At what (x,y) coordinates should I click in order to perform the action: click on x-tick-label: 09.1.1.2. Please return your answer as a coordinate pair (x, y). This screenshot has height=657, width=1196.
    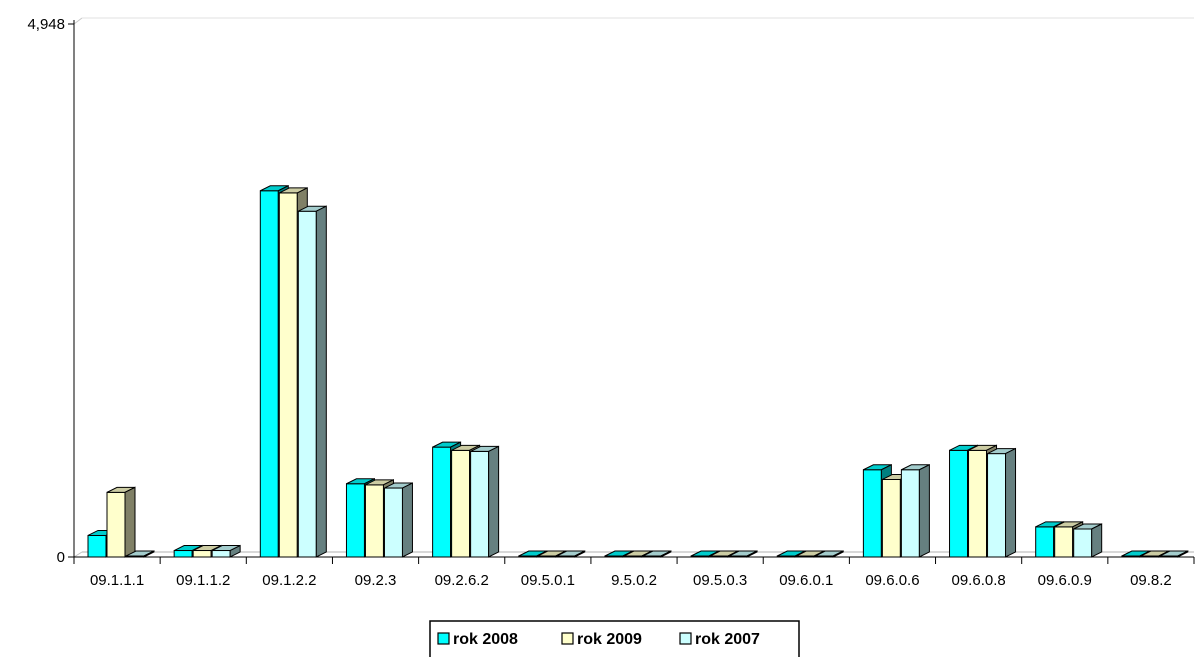
    Looking at the image, I should click on (203, 580).